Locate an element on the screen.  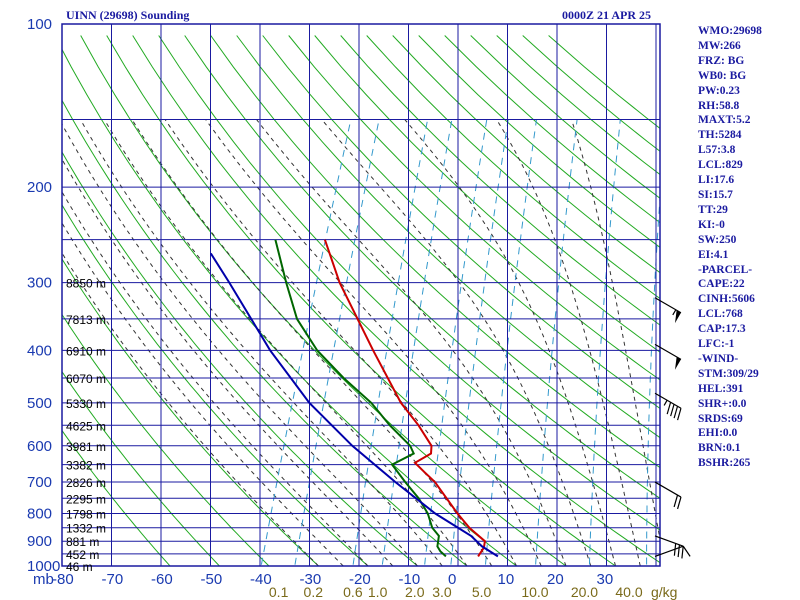
pressure-tick-label: 500 is located at coordinates (39, 403).